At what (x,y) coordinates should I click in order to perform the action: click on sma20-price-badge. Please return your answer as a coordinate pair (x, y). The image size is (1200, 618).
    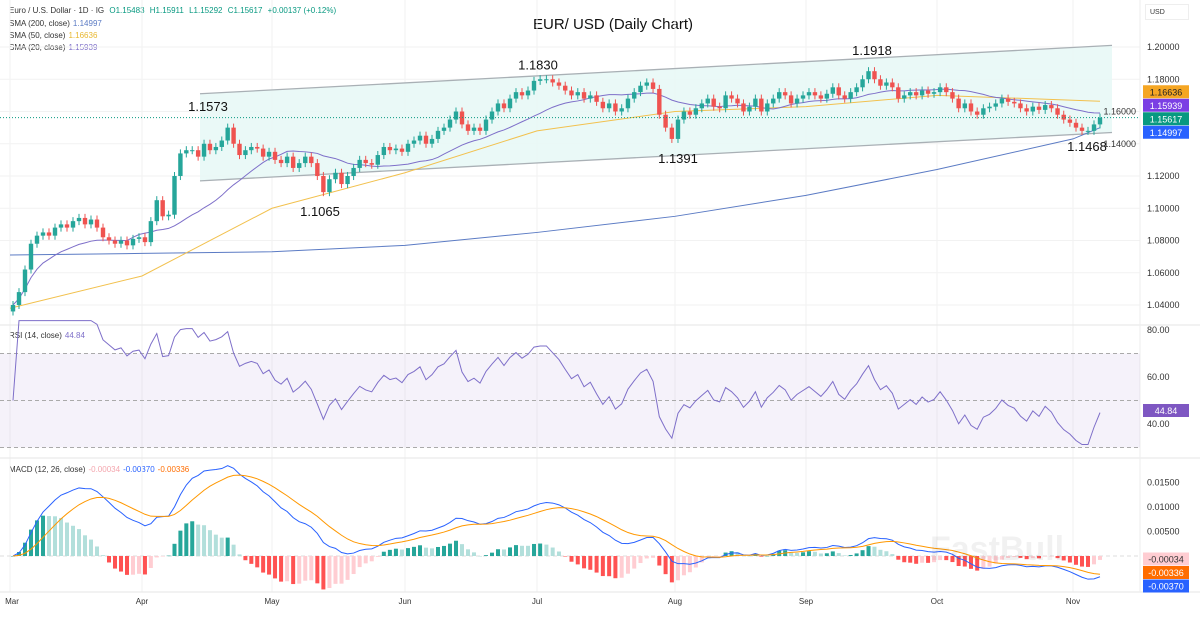
    Looking at the image, I should click on (1166, 105).